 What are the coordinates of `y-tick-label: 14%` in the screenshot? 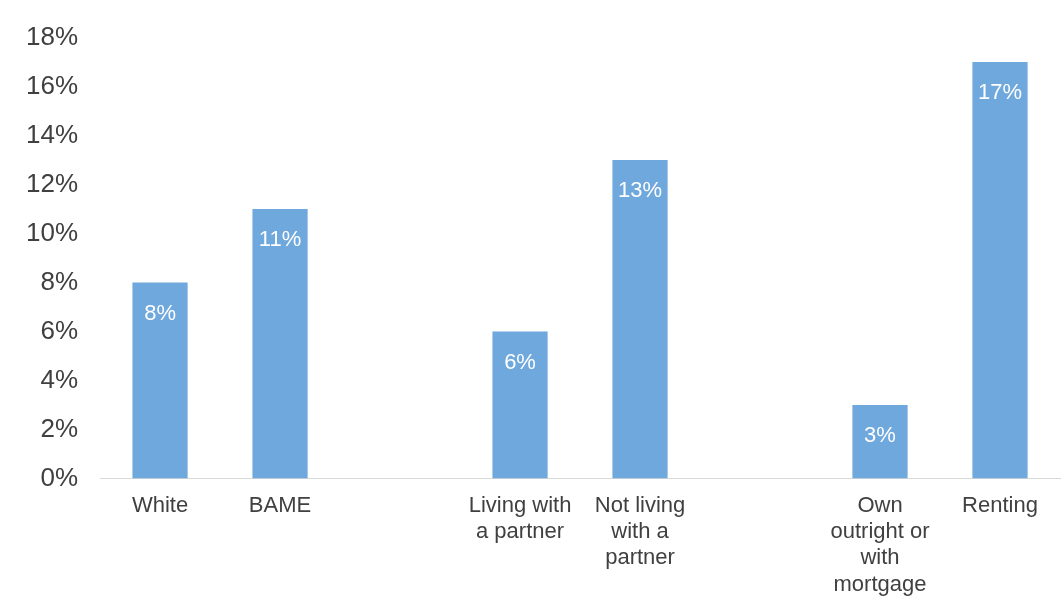 It's located at (52, 133).